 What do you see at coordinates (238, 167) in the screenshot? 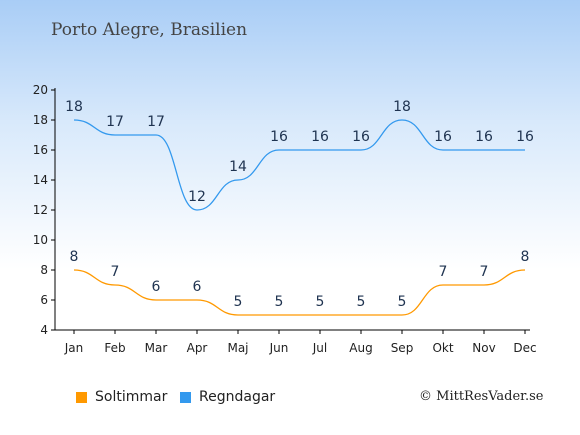
I see `data-label-rain: 14` at bounding box center [238, 167].